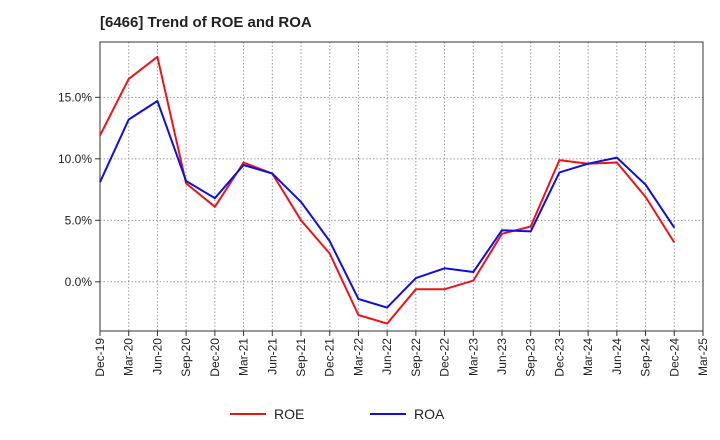 The height and width of the screenshot is (440, 720). What do you see at coordinates (206, 22) in the screenshot?
I see `chart-title: [6466] Trend of ROE and ROA` at bounding box center [206, 22].